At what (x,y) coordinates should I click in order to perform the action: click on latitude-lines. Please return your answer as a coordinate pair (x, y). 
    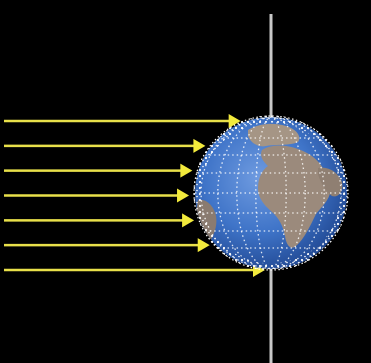
    Looking at the image, I should click on (271, 193).